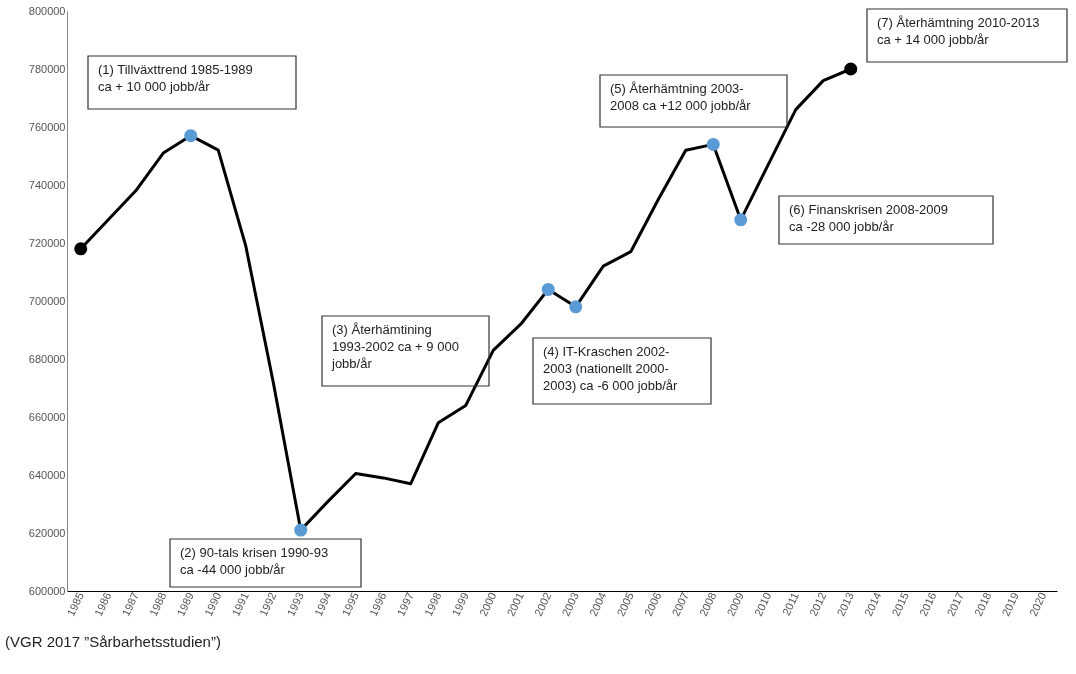 The width and height of the screenshot is (1076, 674). What do you see at coordinates (460, 604) in the screenshot?
I see `x-tick-label: 1999` at bounding box center [460, 604].